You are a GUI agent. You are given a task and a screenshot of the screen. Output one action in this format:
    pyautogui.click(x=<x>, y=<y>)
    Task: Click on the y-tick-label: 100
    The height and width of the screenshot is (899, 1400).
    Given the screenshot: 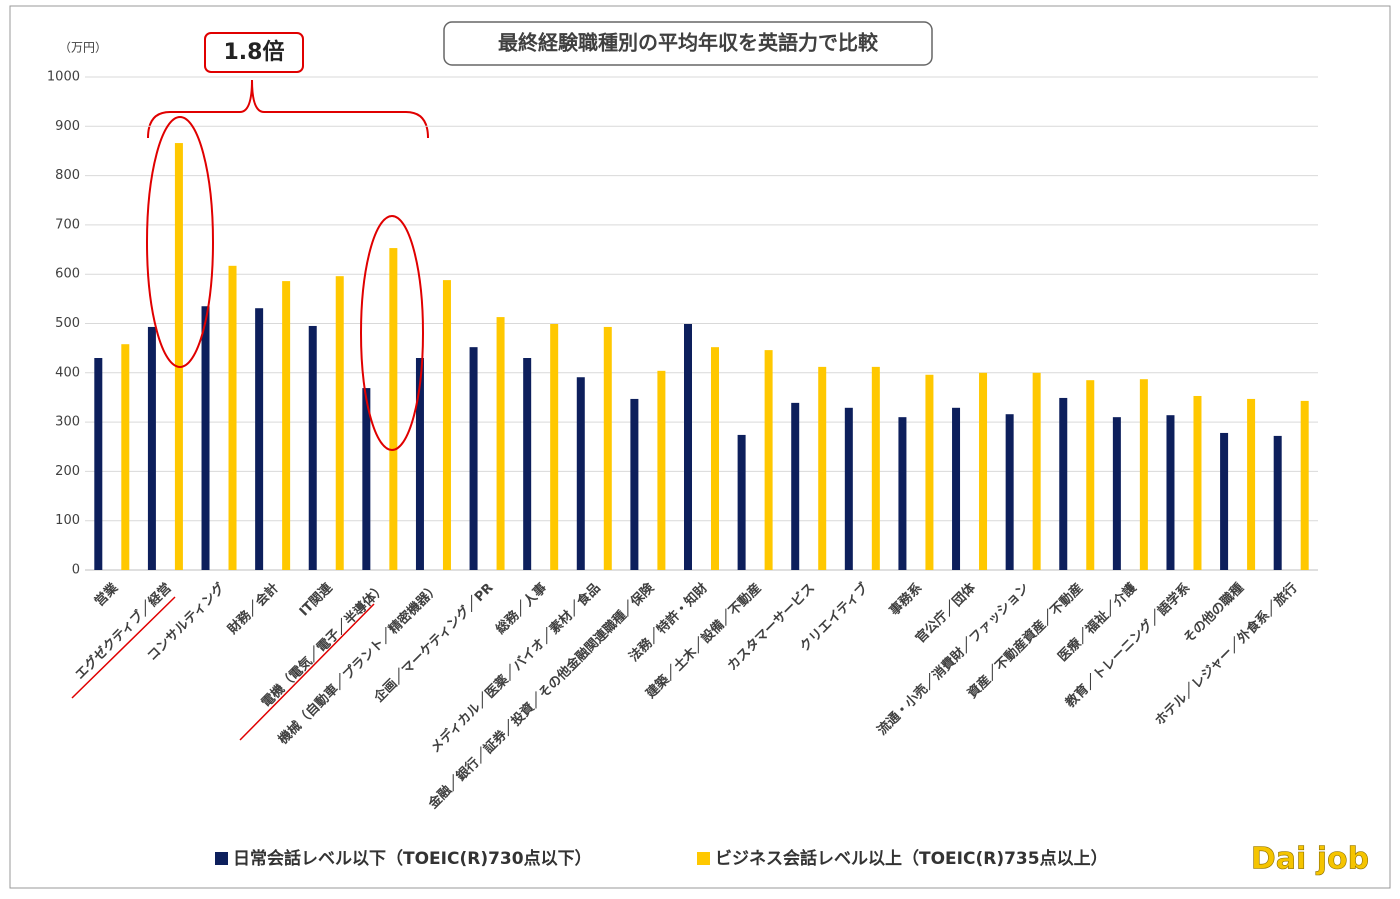 What is the action you would take?
    pyautogui.click(x=67, y=520)
    